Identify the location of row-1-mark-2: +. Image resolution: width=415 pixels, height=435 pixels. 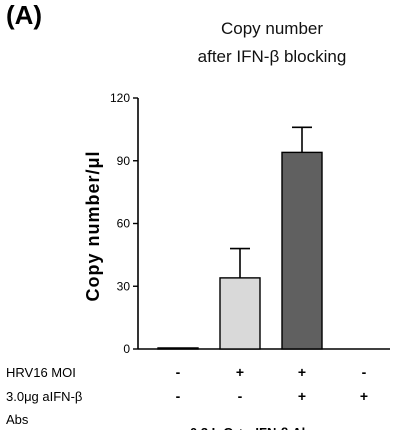
(240, 372).